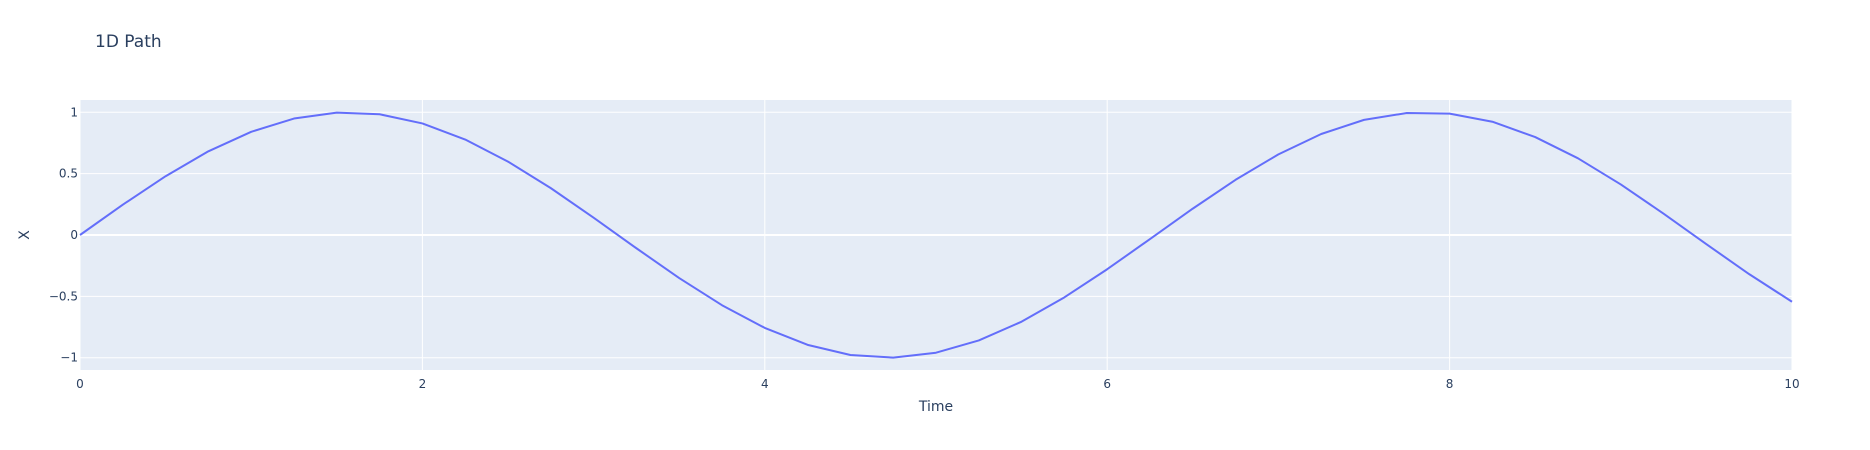 Image resolution: width=1870 pixels, height=450 pixels. What do you see at coordinates (423, 384) in the screenshot?
I see `x-tick-label: 2` at bounding box center [423, 384].